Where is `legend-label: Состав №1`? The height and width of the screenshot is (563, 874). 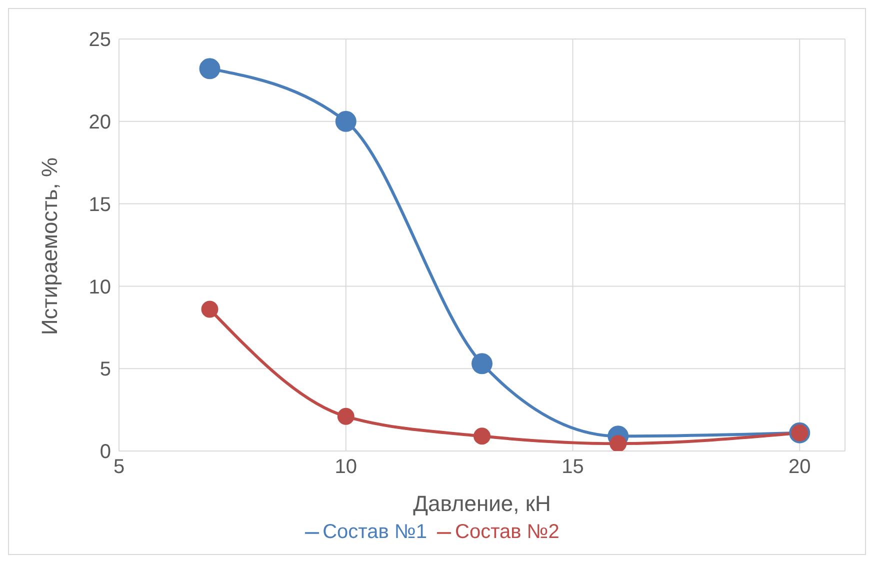 legend-label: Состав №1 is located at coordinates (374, 532).